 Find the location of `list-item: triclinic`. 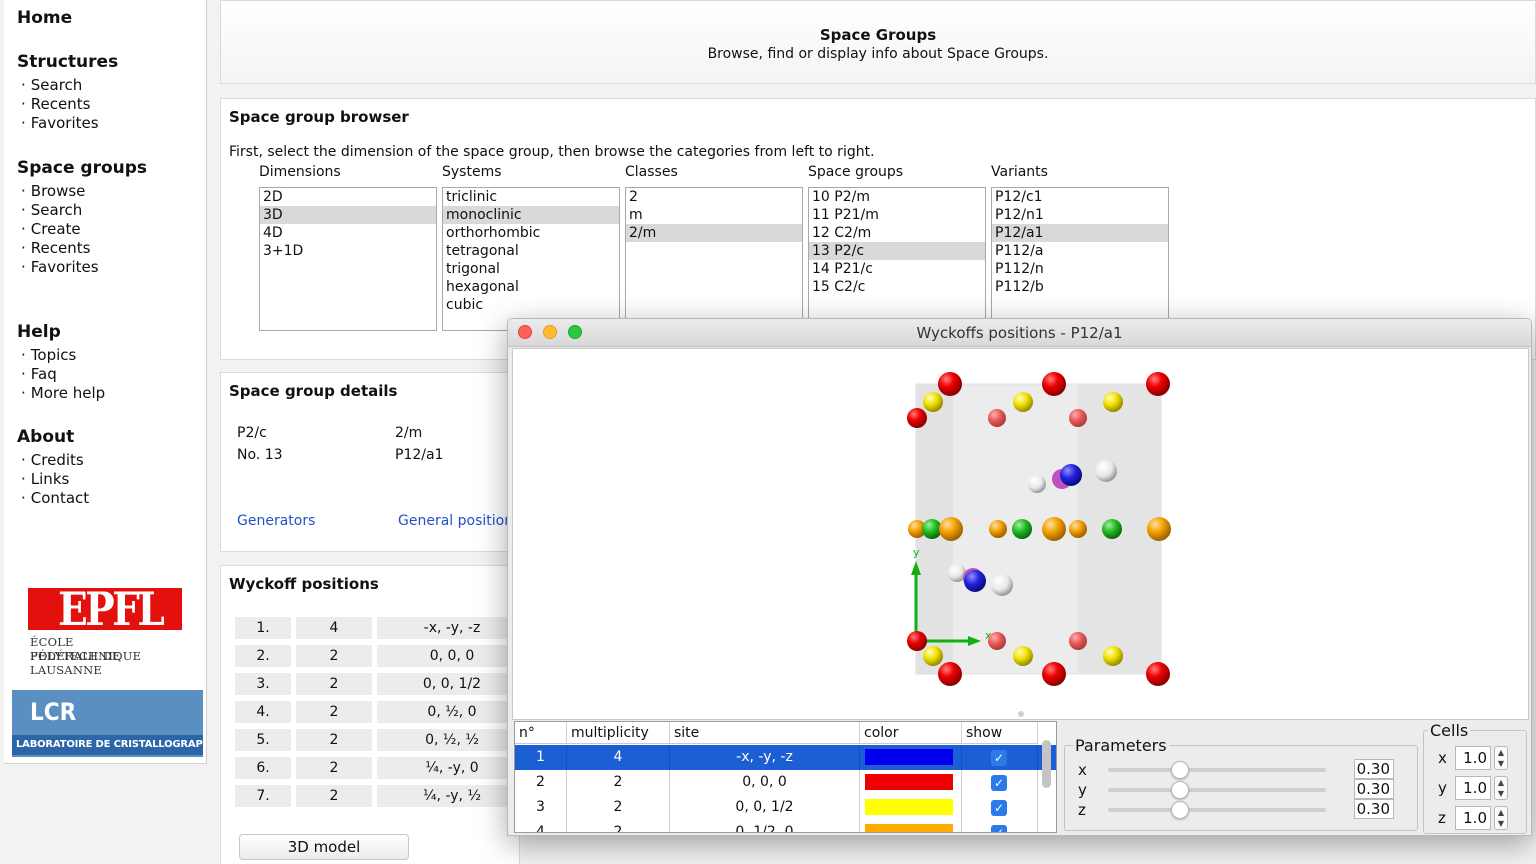

list-item: triclinic is located at coordinates (472, 197).